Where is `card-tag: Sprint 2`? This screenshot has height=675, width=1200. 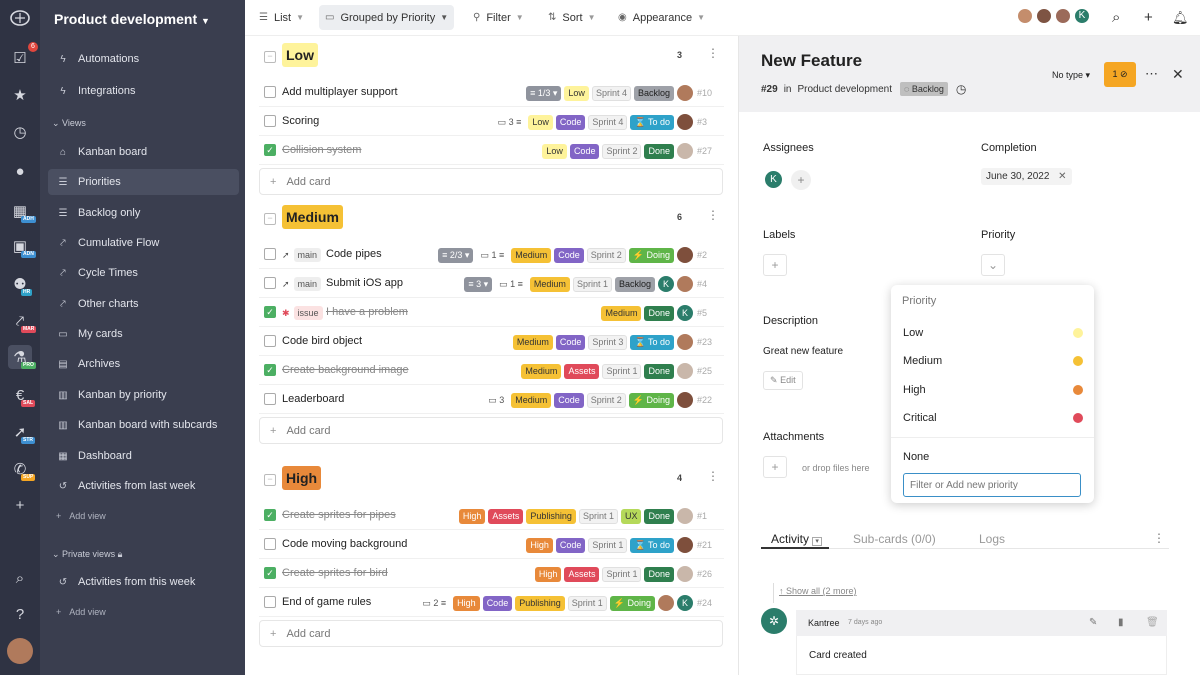
card-tag: Sprint 2 is located at coordinates (622, 151).